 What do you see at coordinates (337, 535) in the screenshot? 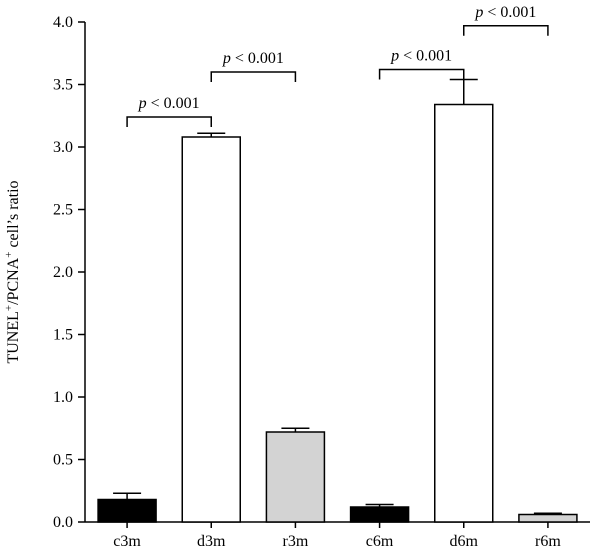
I see `x-axis: c3m d3m r3m c6m d6m r6m` at bounding box center [337, 535].